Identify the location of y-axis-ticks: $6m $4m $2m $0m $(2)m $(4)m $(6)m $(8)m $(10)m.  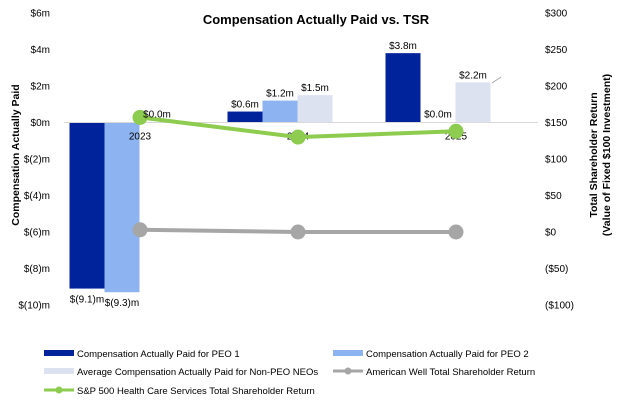
(34, 160).